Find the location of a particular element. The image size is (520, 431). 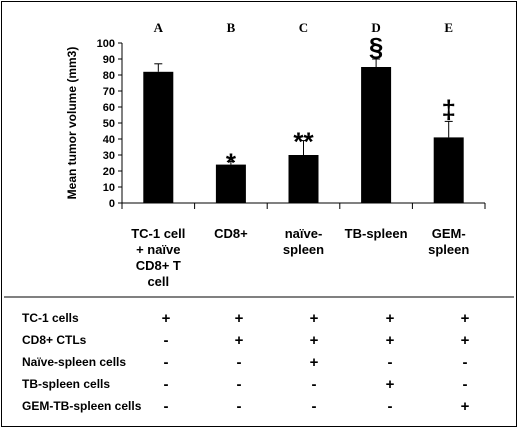

category-label: GEM- is located at coordinates (449, 233).